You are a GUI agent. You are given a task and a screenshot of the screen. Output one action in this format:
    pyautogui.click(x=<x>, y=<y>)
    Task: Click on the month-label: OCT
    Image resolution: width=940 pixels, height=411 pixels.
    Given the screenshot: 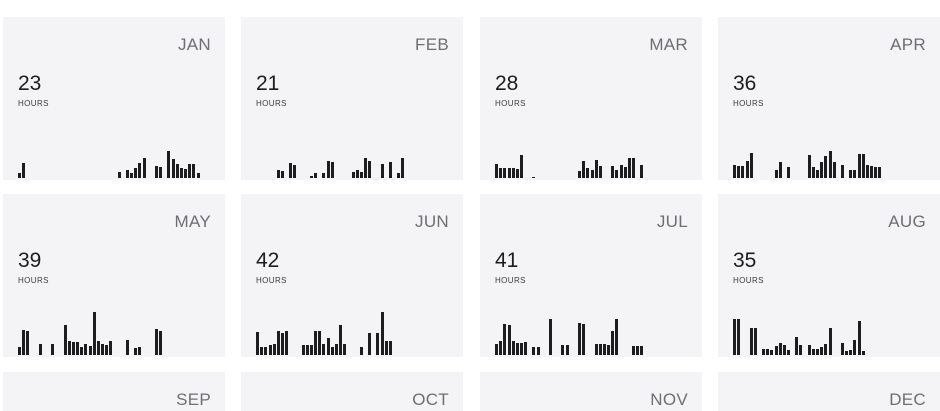 What is the action you would take?
    pyautogui.click(x=430, y=399)
    